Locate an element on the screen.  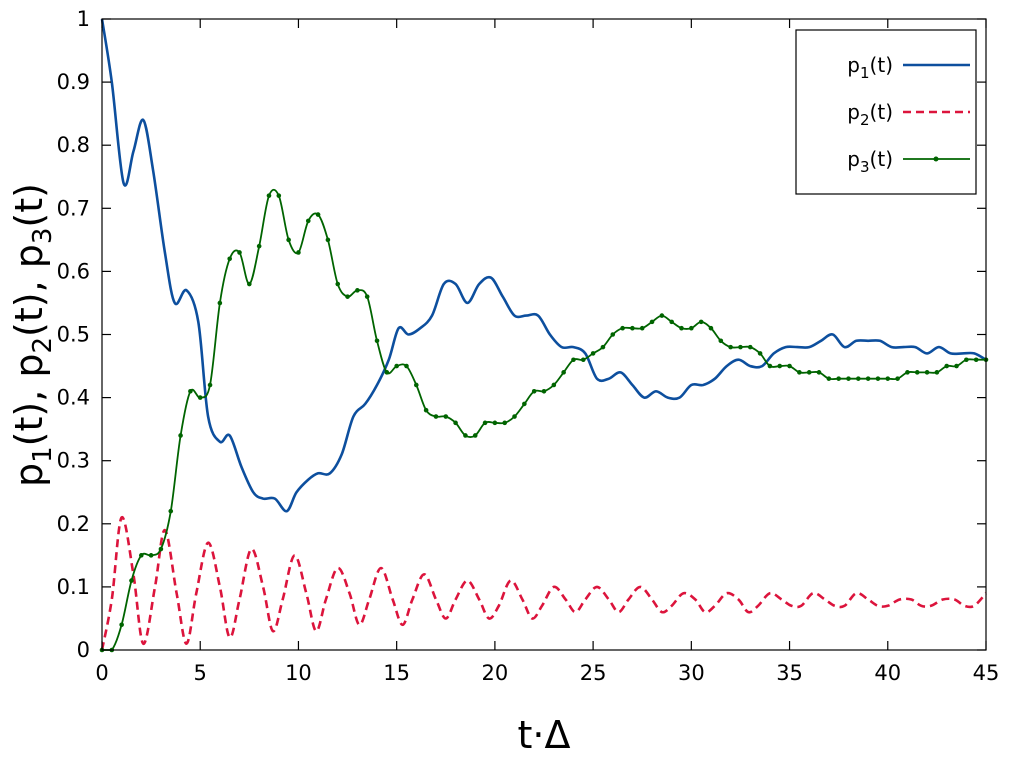
x-tick-label: 40 is located at coordinates (887, 673).